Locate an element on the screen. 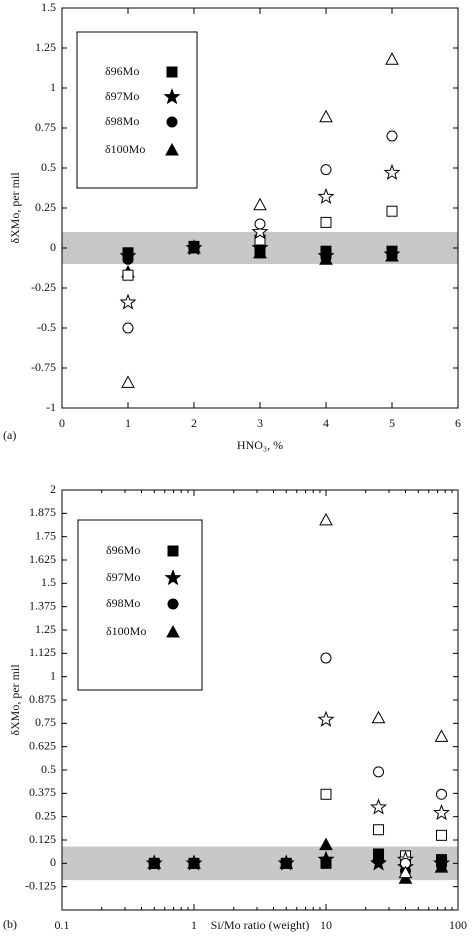 The width and height of the screenshot is (474, 936). panel-label: (a) is located at coordinates (9, 435).